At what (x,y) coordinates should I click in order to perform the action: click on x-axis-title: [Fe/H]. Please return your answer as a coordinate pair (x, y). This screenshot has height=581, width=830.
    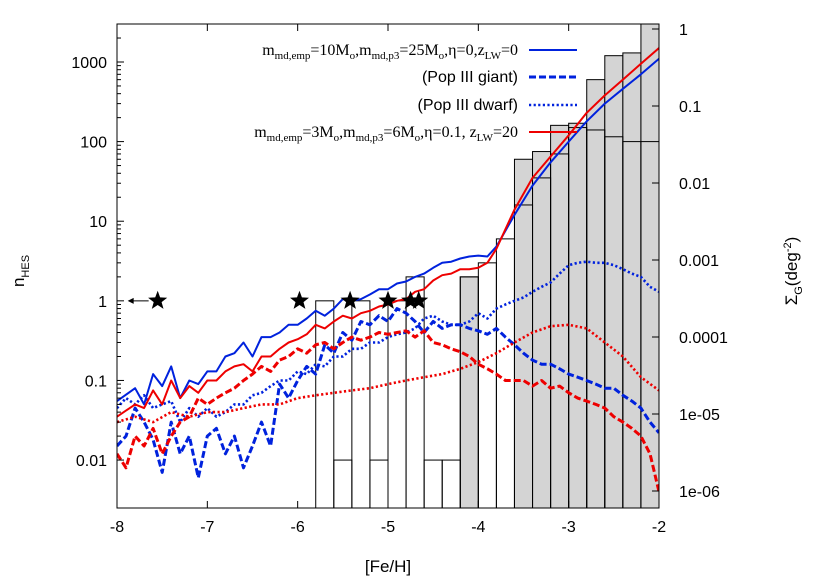
    Looking at the image, I should click on (388, 566).